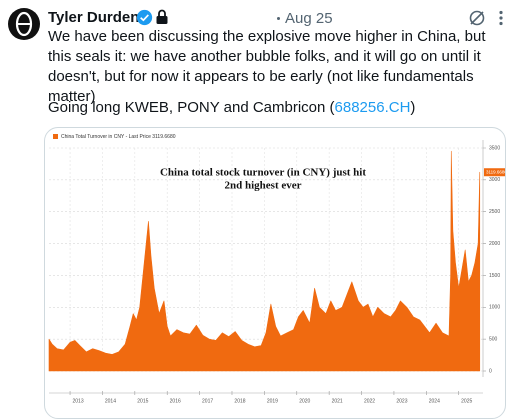 The height and width of the screenshot is (419, 517). Describe the element at coordinates (493, 339) in the screenshot. I see `y-tick-label: 500` at that location.